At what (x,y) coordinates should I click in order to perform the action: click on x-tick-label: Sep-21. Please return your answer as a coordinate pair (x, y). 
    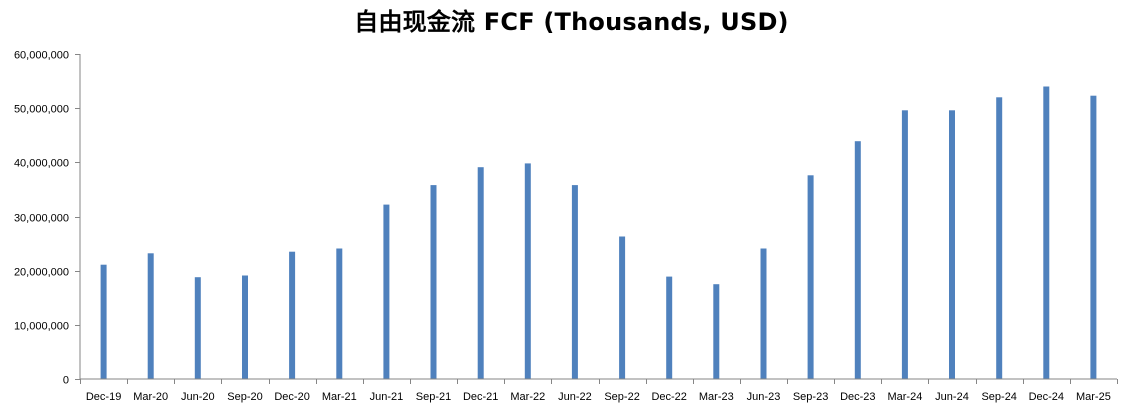
    Looking at the image, I should click on (433, 397).